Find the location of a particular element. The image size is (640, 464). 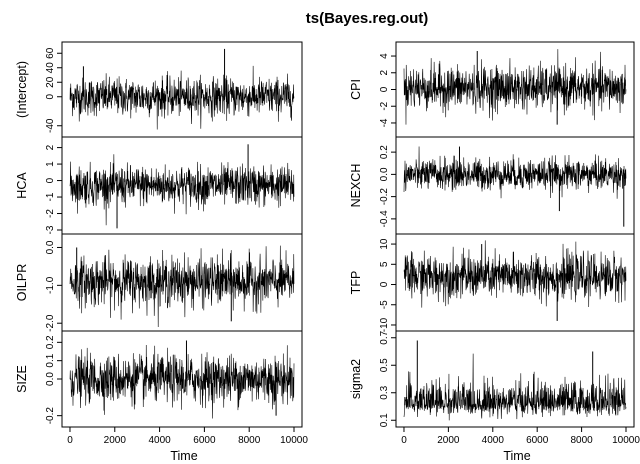

y-tick-label-size-2: 0.1 is located at coordinates (50, 360).